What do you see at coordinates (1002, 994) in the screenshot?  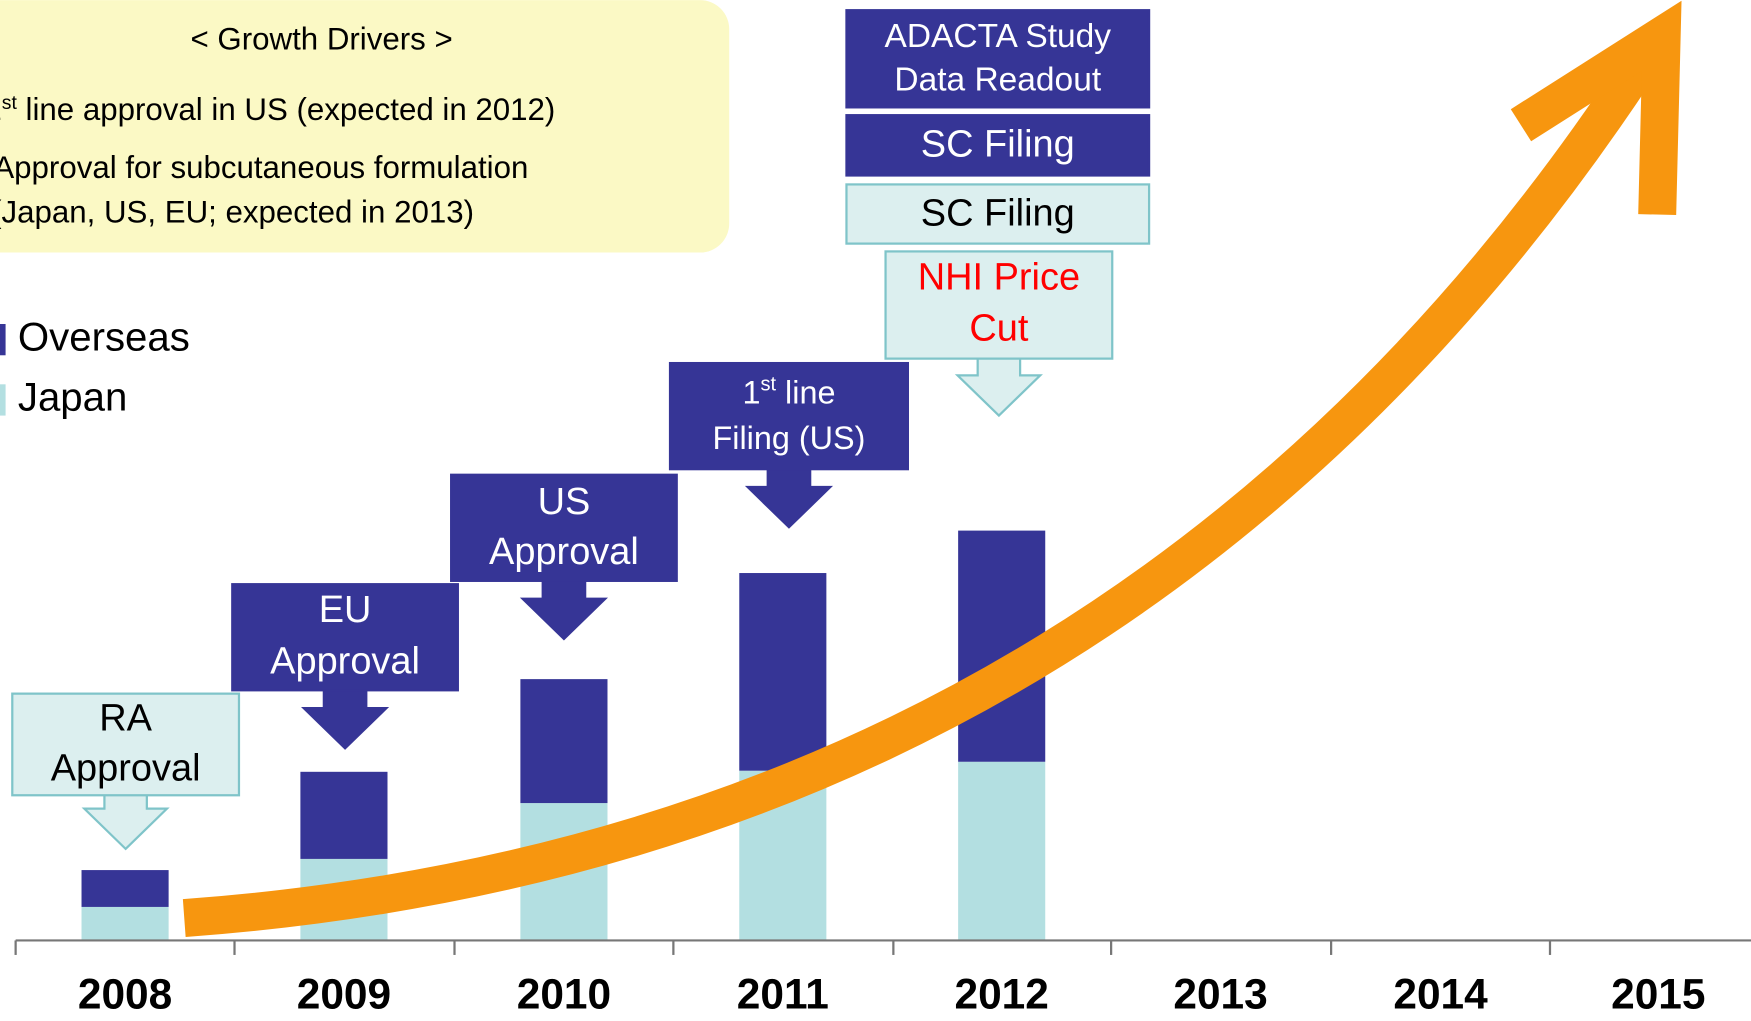 I see `x-tick-label: 2012` at bounding box center [1002, 994].